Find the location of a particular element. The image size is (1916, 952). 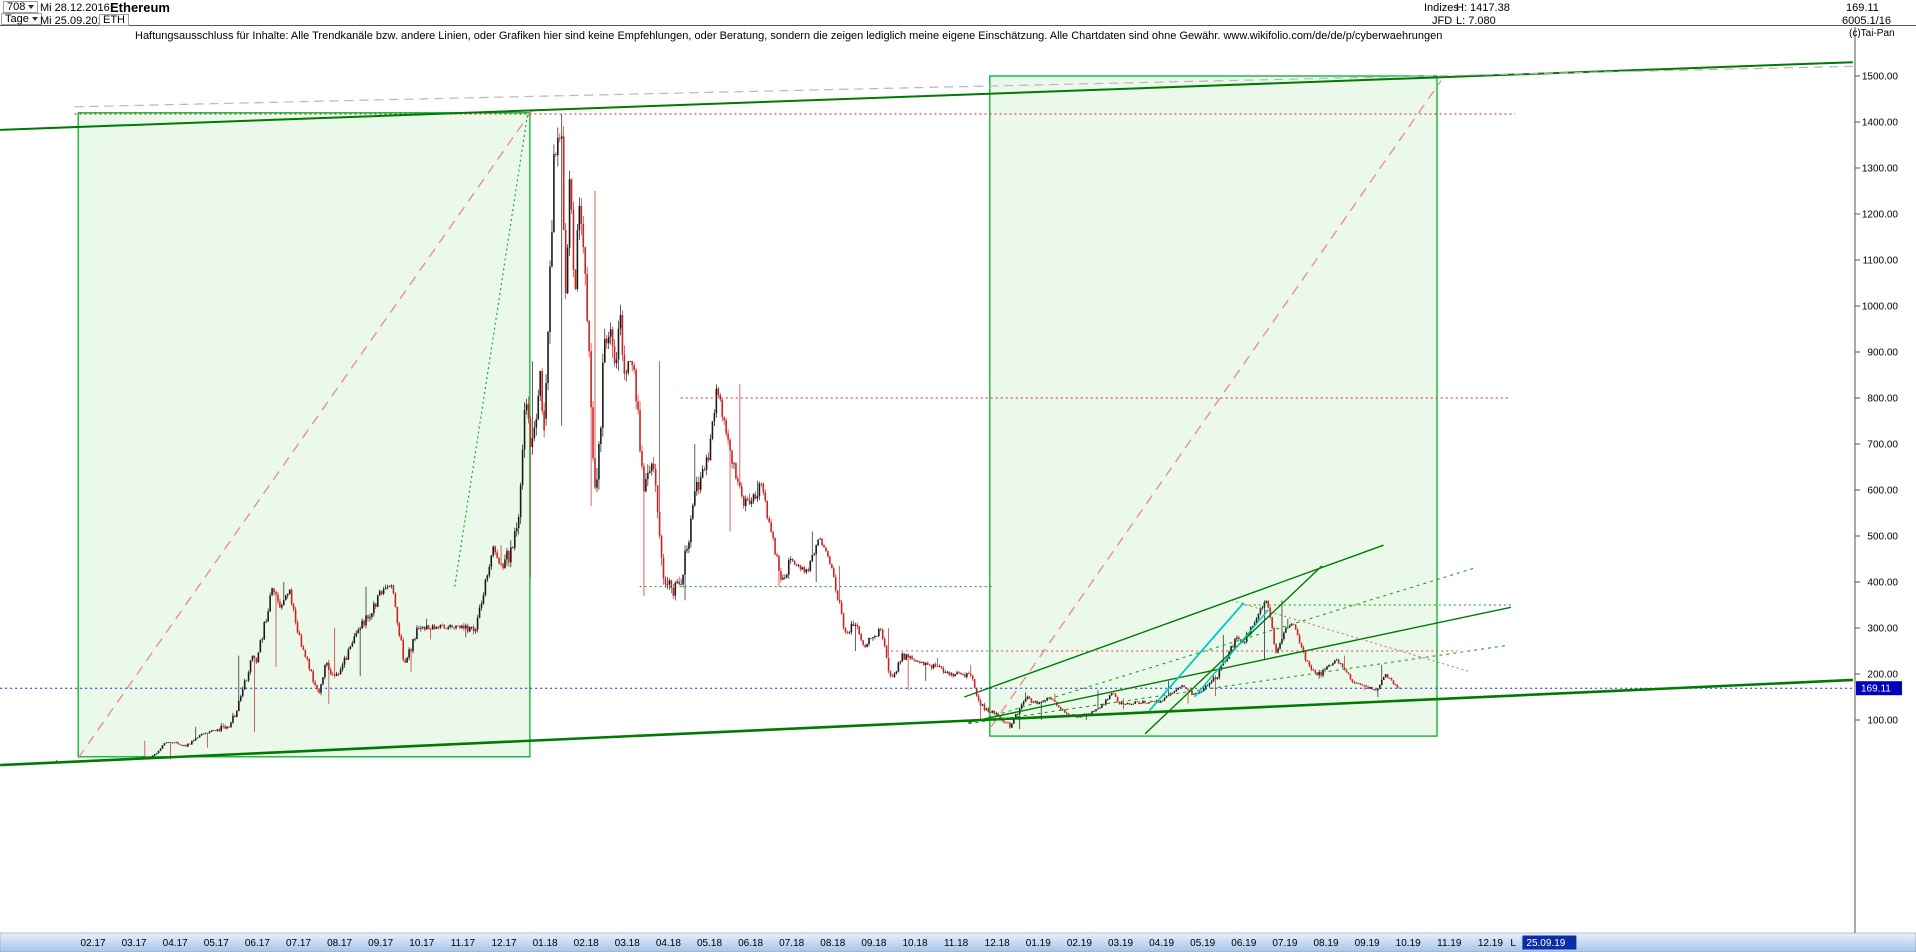

time-tick-label: 06.19 is located at coordinates (1243, 943).